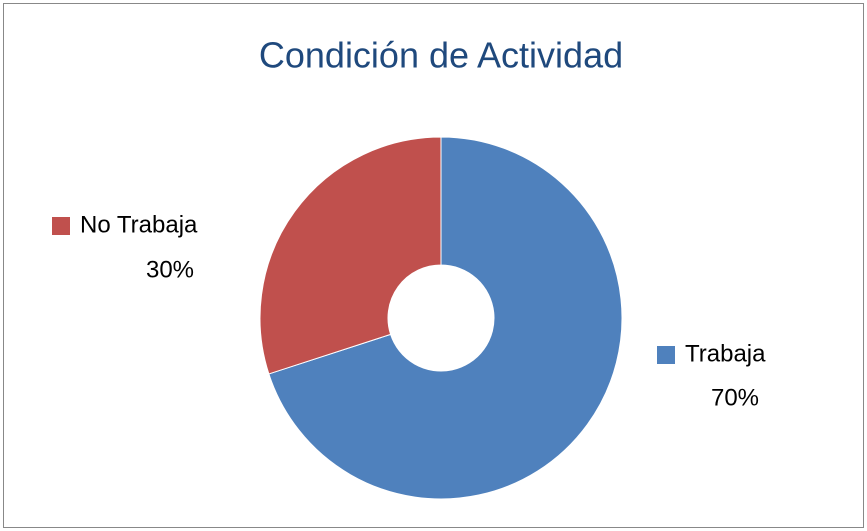 Image resolution: width=867 pixels, height=531 pixels. I want to click on slice-value-label: 70%, so click(735, 397).